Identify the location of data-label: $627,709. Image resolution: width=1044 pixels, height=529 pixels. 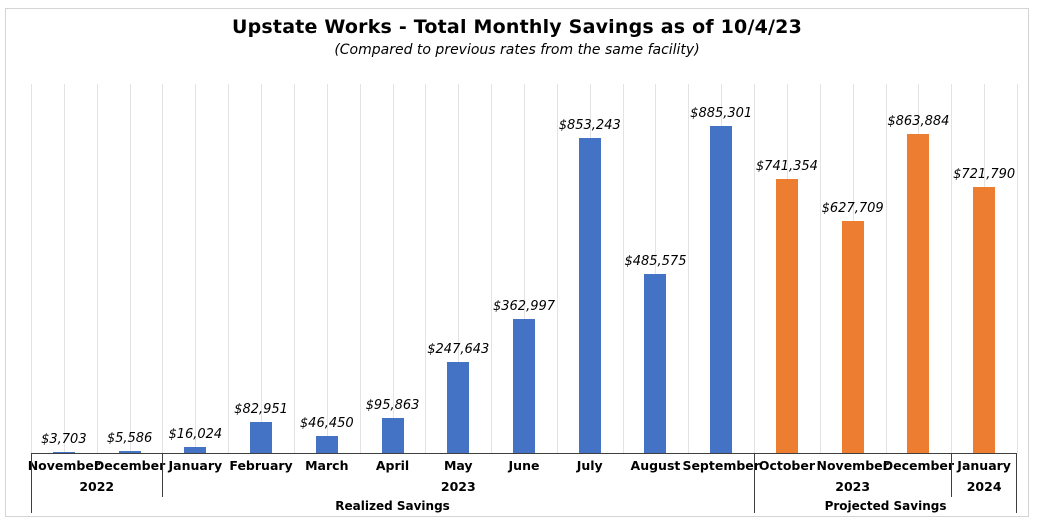
(852, 209).